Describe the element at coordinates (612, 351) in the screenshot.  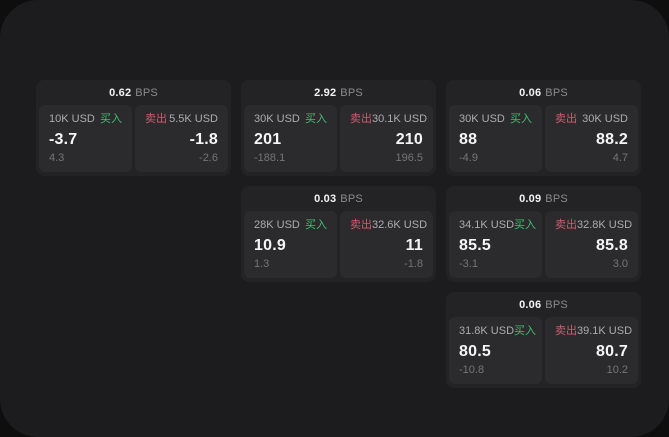
I see `sell-price: 80.7` at that location.